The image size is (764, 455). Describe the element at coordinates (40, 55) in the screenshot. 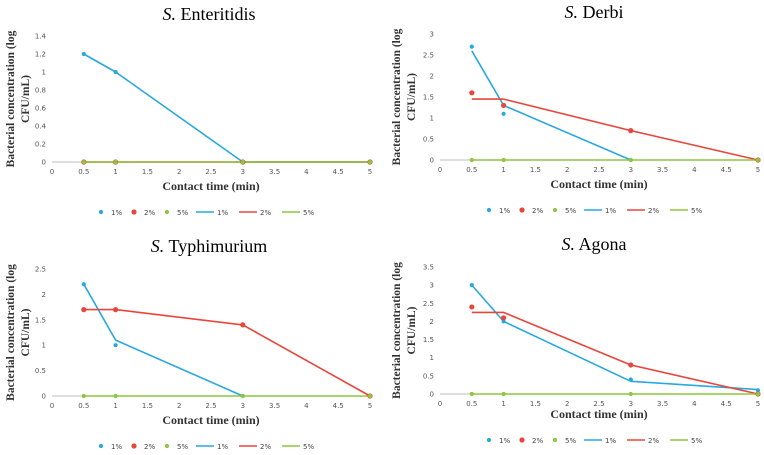

I see `y-tick-label: 1.2` at that location.